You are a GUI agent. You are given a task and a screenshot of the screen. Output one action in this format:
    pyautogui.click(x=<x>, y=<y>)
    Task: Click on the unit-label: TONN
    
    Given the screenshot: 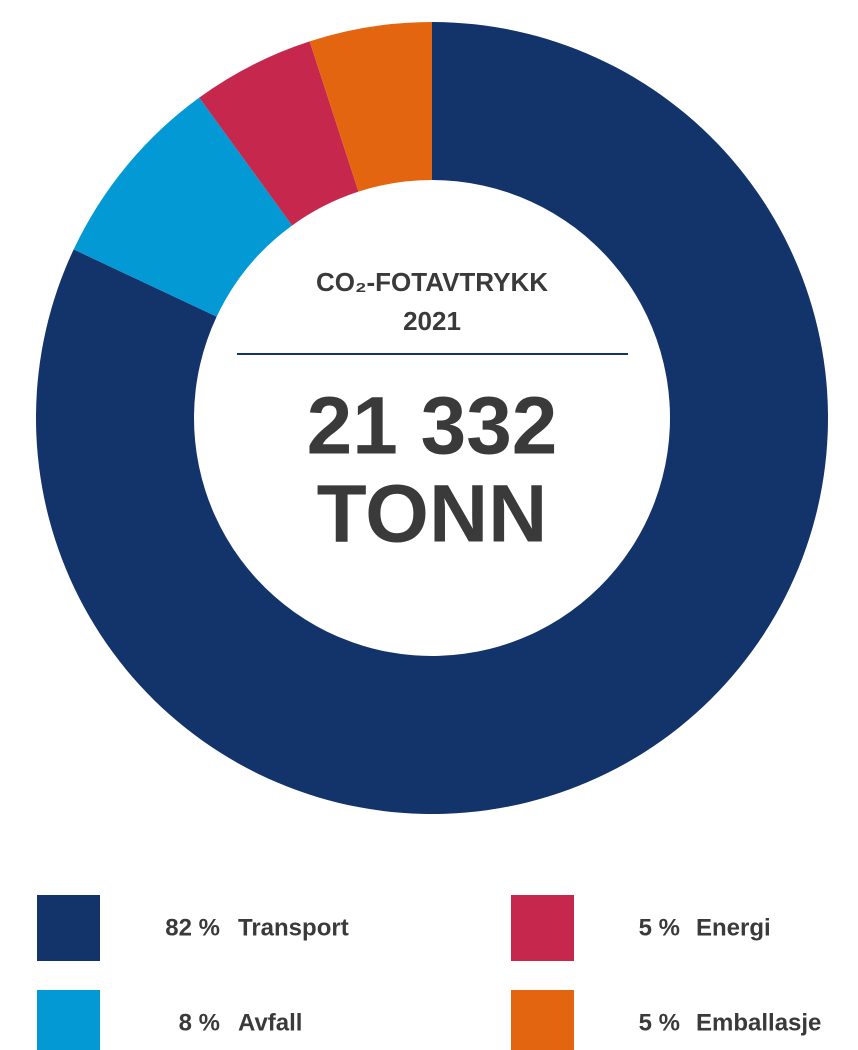 What is the action you would take?
    pyautogui.click(x=432, y=514)
    